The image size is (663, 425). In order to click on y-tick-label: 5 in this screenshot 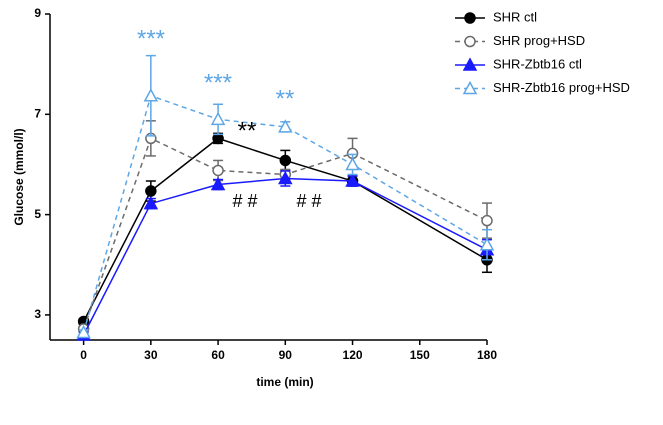, I will do `click(37, 214)`.